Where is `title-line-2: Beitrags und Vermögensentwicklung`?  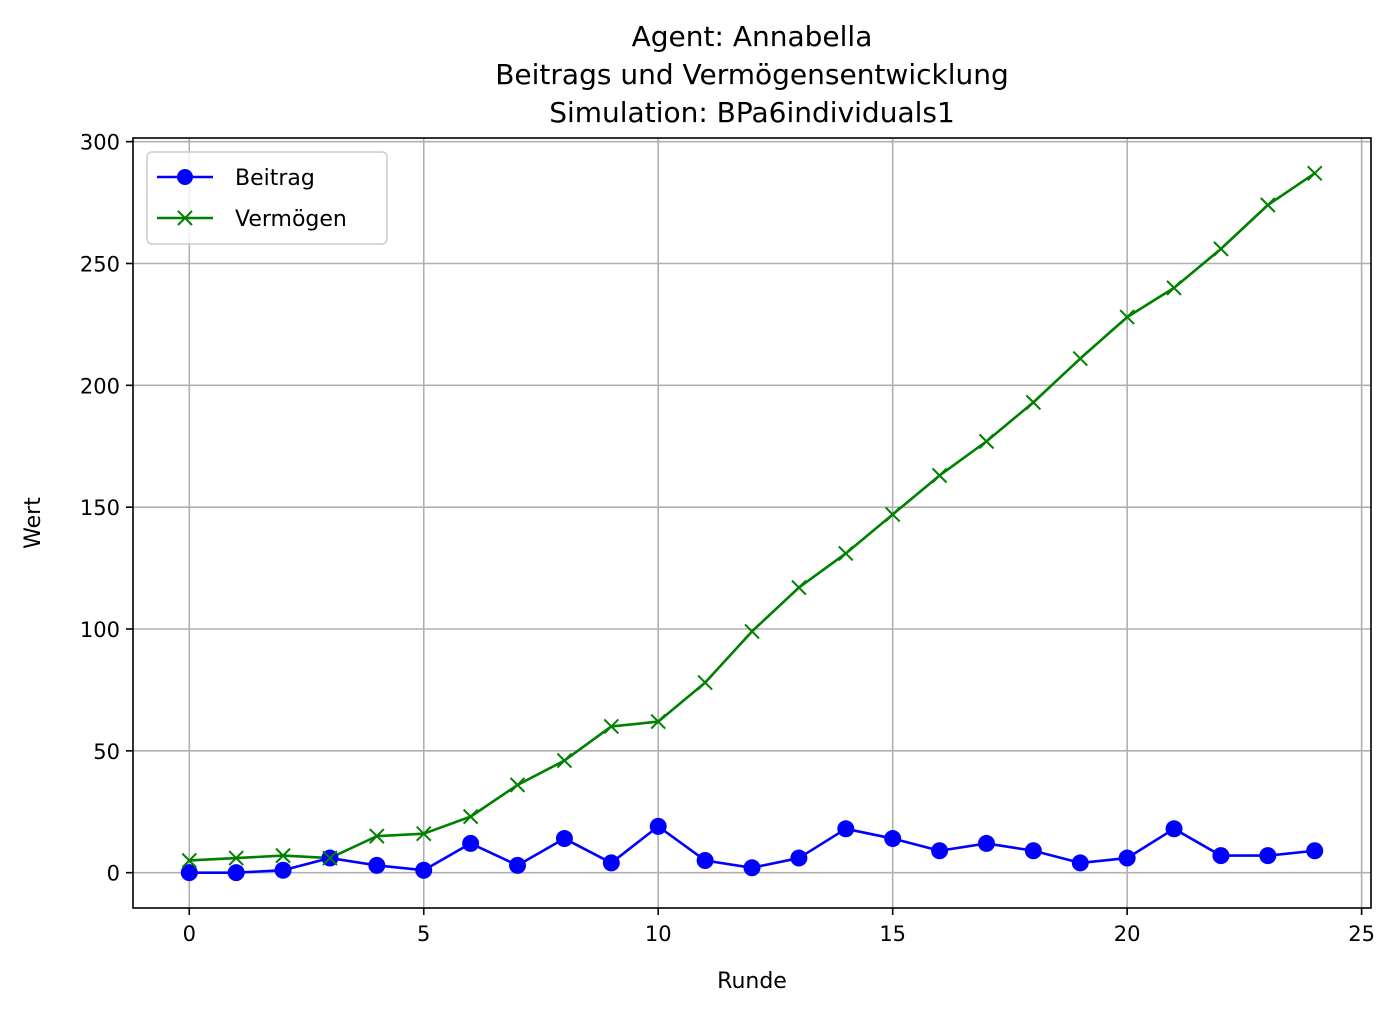
title-line-2: Beitrags und Vermögensentwicklung is located at coordinates (752, 74).